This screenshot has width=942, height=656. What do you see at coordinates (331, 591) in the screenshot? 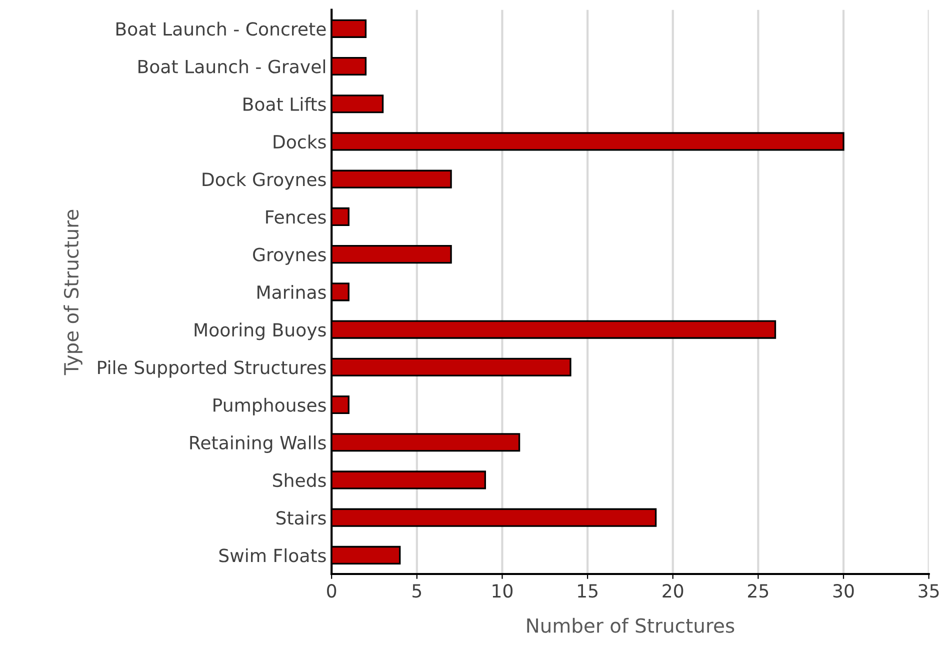
I see `x-tick-label: 0` at bounding box center [331, 591].